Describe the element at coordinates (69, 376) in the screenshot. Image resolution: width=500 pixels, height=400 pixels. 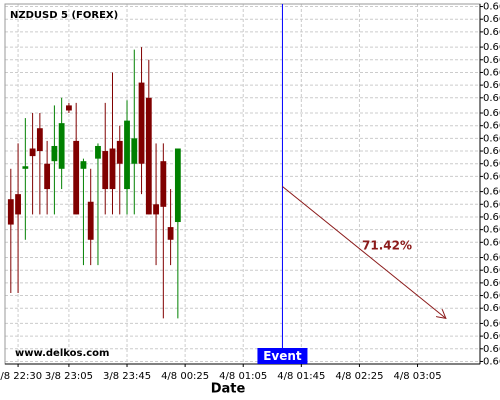
I see `x-tick-label: 3/8 23:05` at that location.